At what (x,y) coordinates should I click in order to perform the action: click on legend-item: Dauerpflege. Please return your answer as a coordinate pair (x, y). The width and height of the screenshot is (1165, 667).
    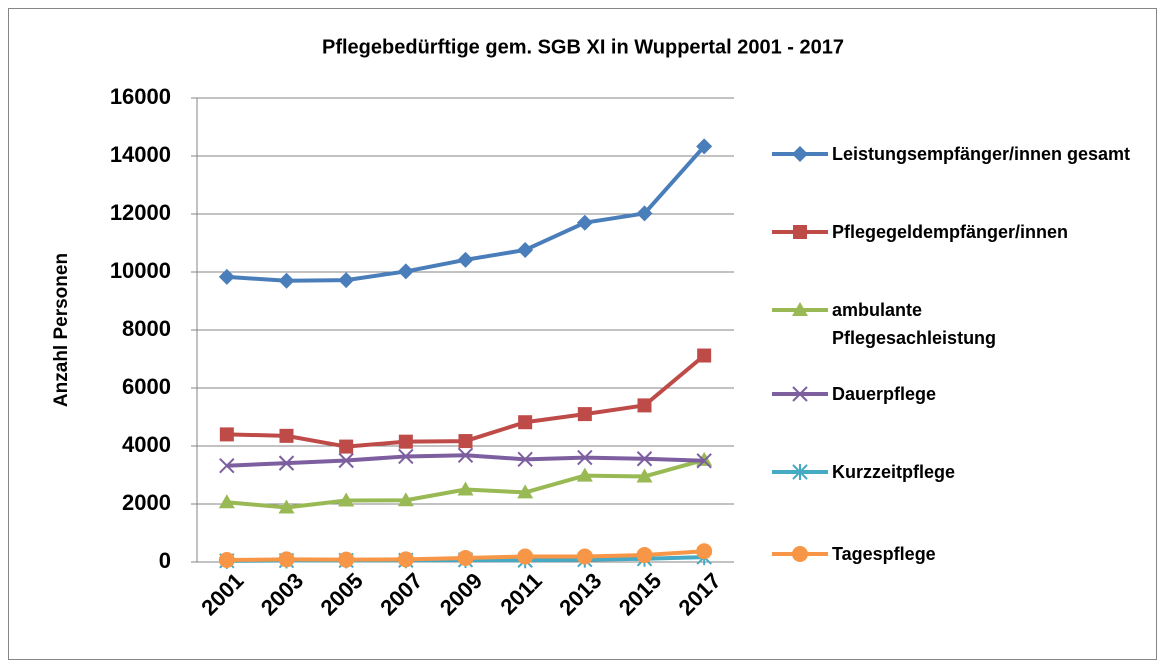
    Looking at the image, I should click on (962, 419).